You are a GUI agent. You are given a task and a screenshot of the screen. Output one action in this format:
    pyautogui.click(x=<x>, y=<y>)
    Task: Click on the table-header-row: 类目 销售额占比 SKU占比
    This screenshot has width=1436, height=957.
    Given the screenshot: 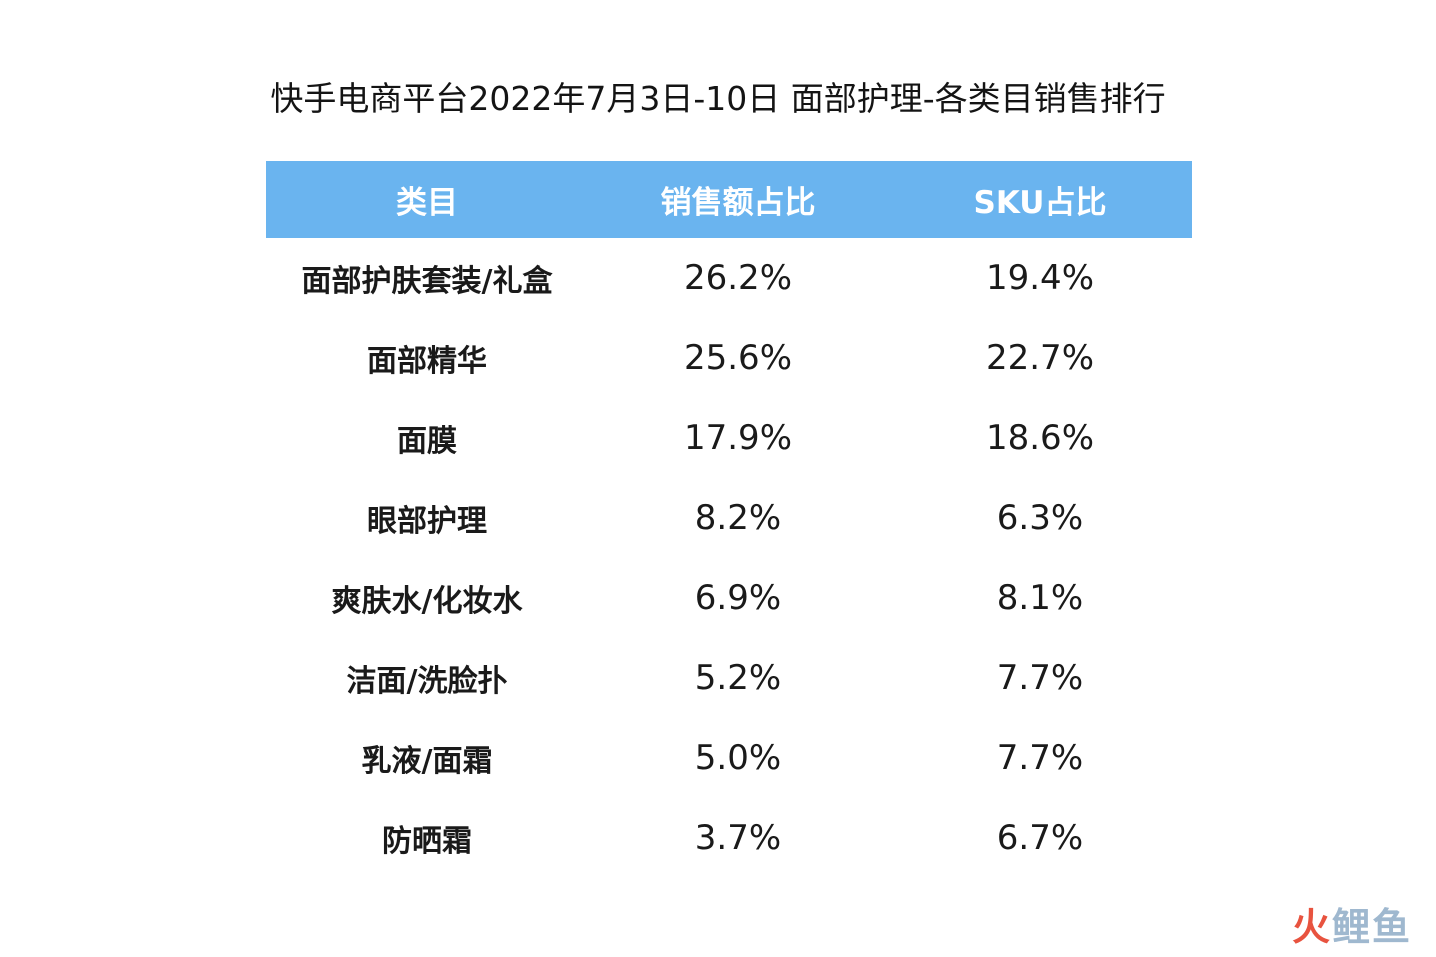 What is the action you would take?
    pyautogui.click(x=729, y=199)
    